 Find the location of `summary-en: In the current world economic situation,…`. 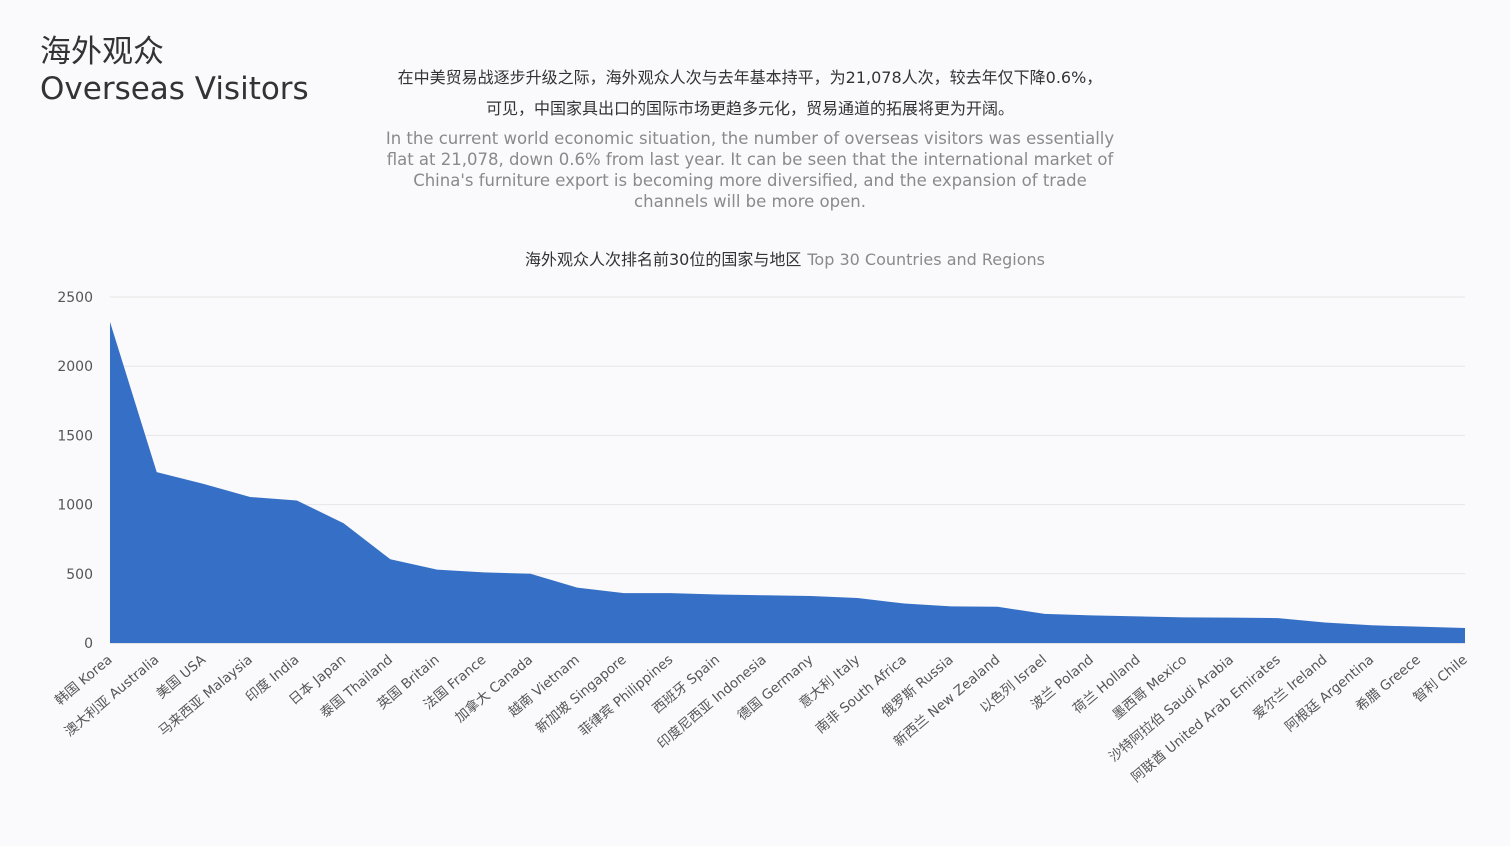

summary-en: In the current world economic situation,… is located at coordinates (750, 170).